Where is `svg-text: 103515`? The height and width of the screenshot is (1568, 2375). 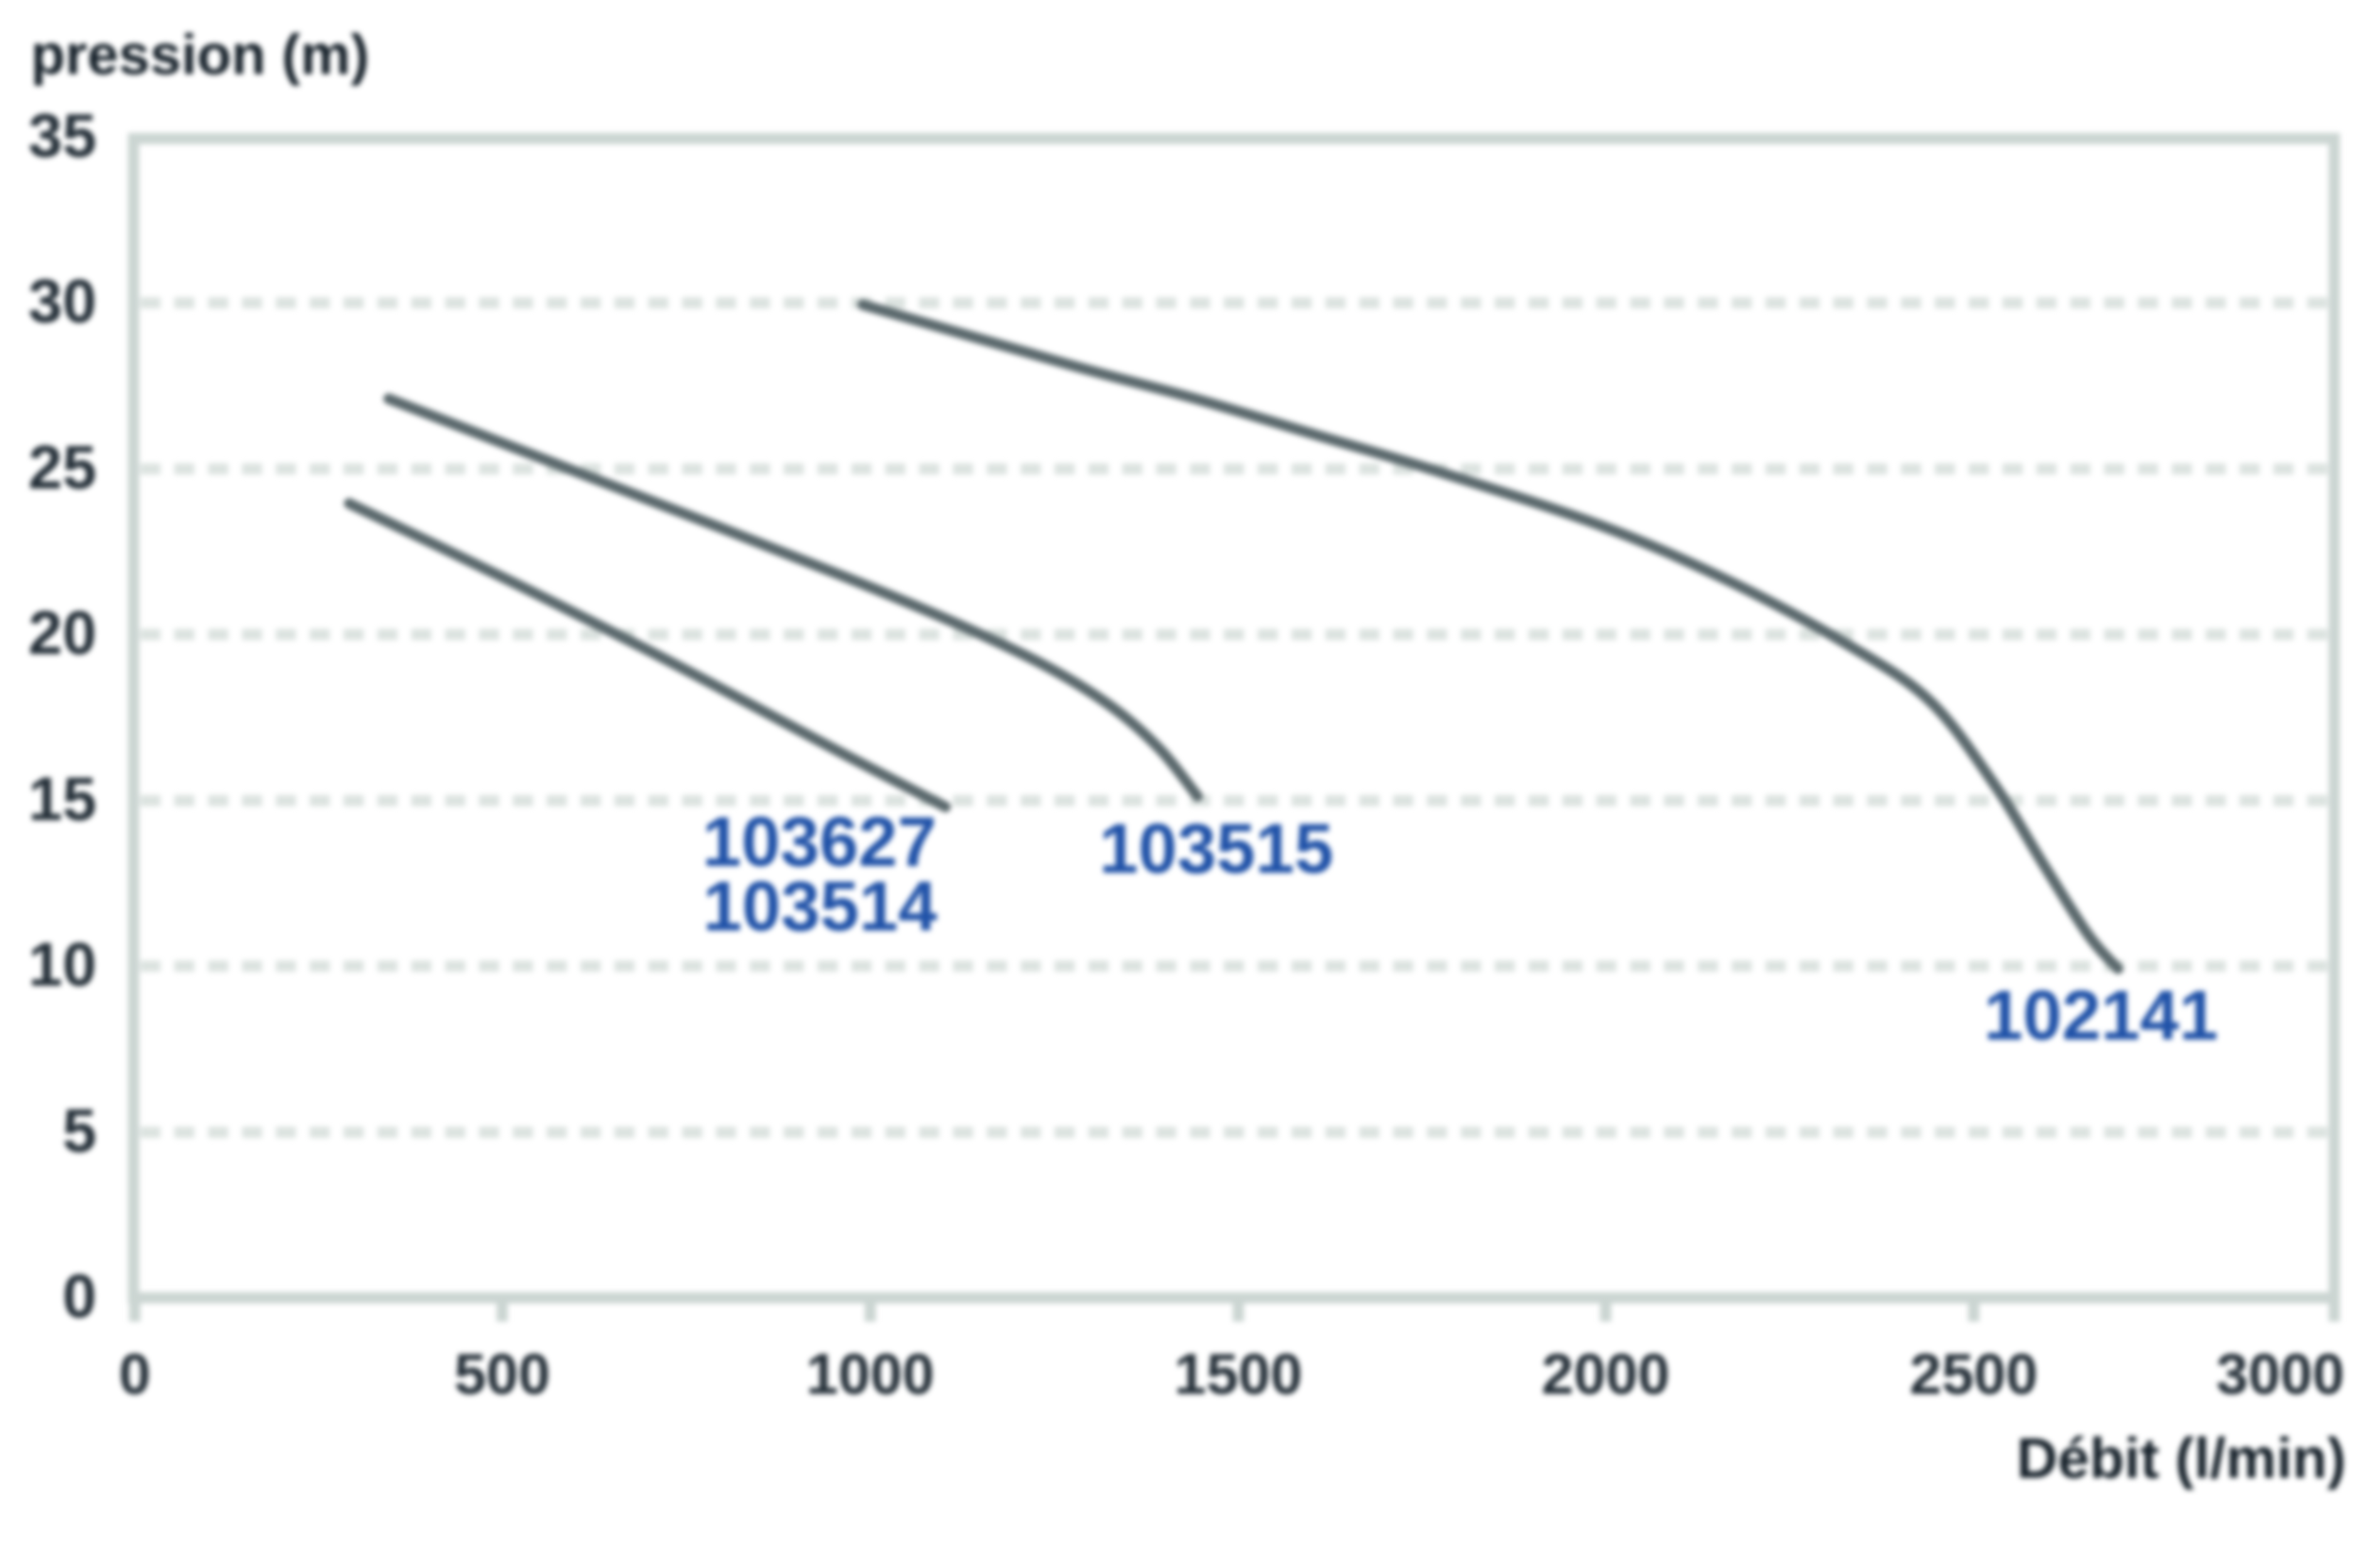
svg-text: 103515 is located at coordinates (1216, 848).